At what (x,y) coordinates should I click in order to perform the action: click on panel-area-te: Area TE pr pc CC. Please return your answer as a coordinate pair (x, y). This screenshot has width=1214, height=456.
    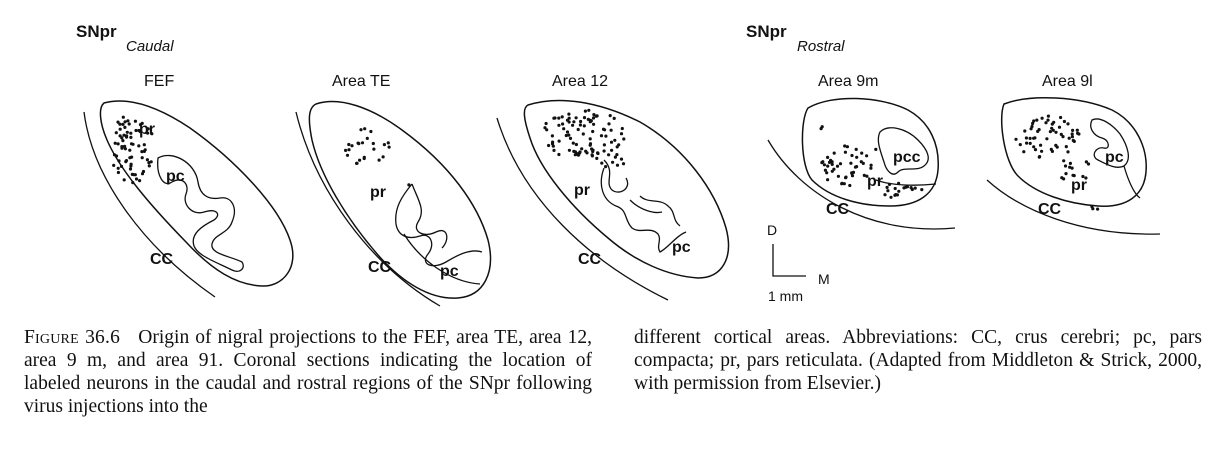
    Looking at the image, I should click on (393, 190).